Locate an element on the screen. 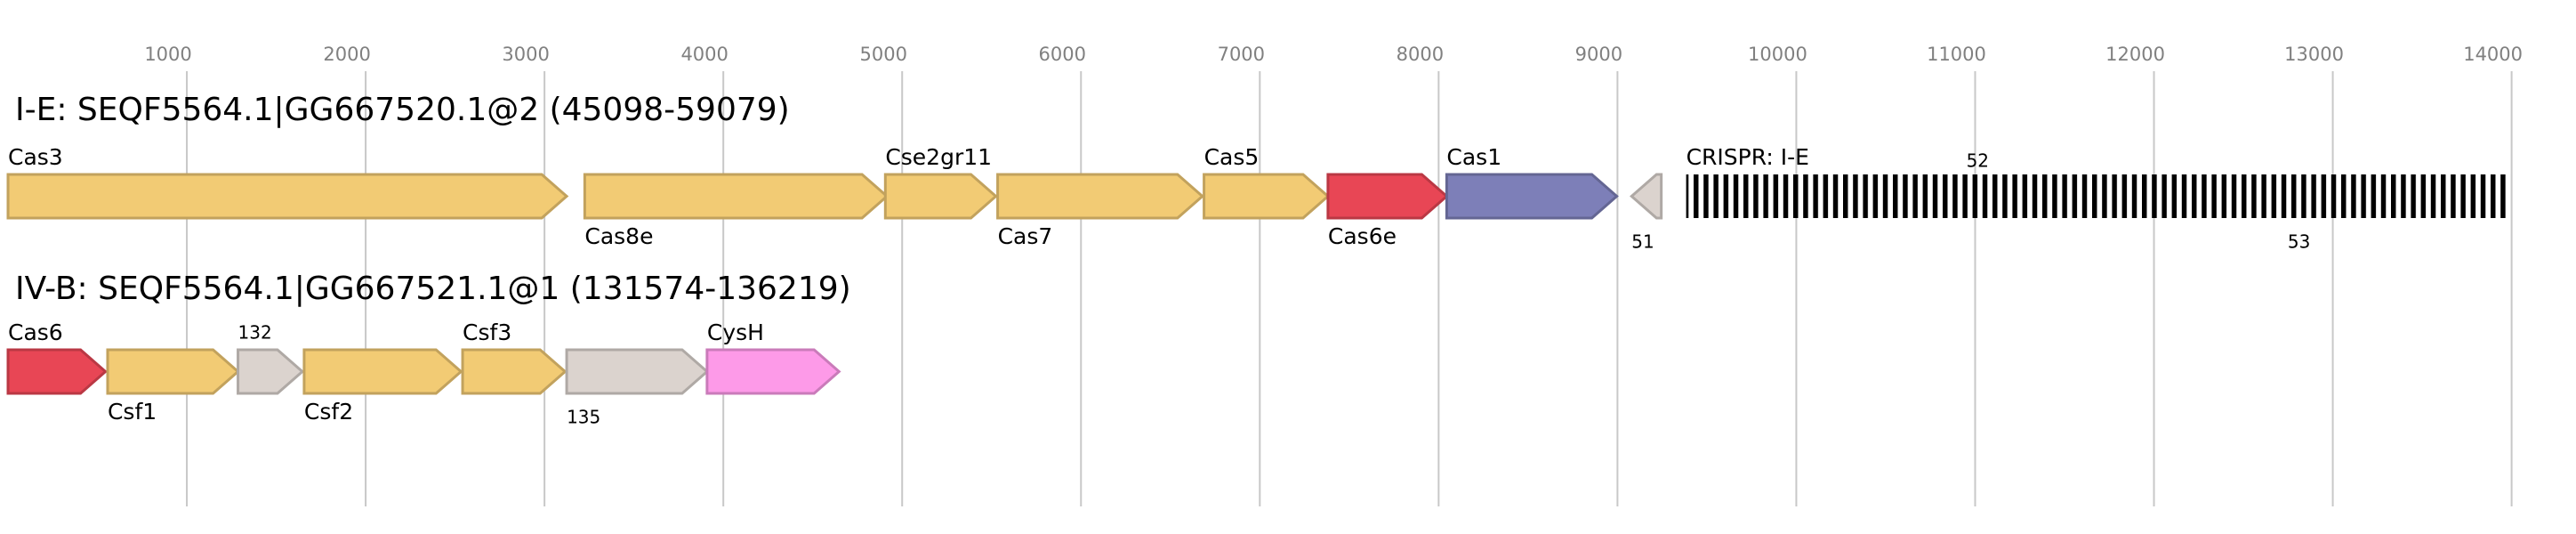 The width and height of the screenshot is (2576, 534). gene-label: Cas7 is located at coordinates (1025, 236).